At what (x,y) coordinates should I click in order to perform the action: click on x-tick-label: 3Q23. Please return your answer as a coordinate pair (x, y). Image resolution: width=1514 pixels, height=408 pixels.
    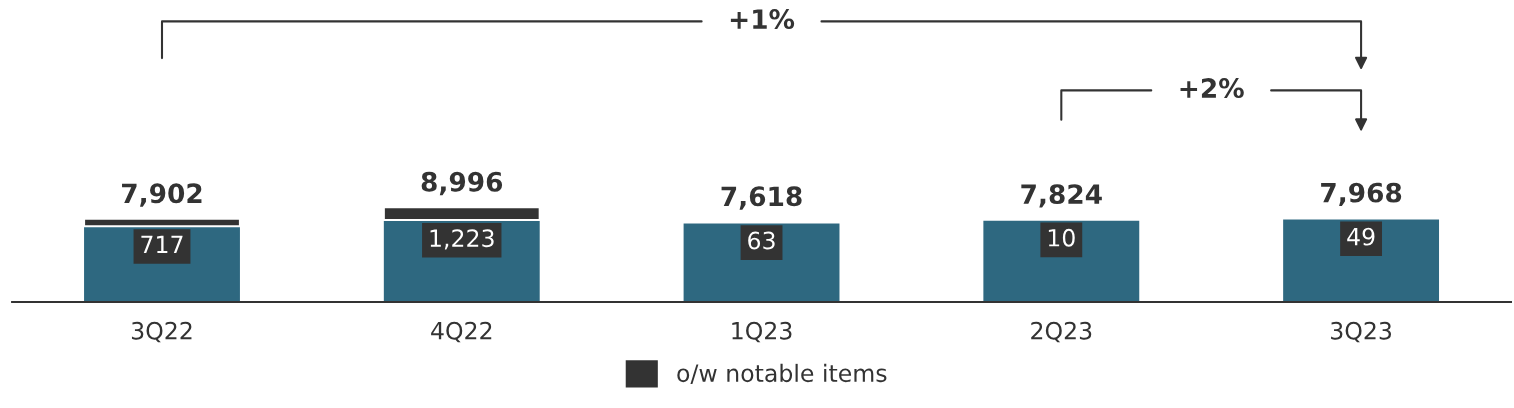
    Looking at the image, I should click on (1361, 332).